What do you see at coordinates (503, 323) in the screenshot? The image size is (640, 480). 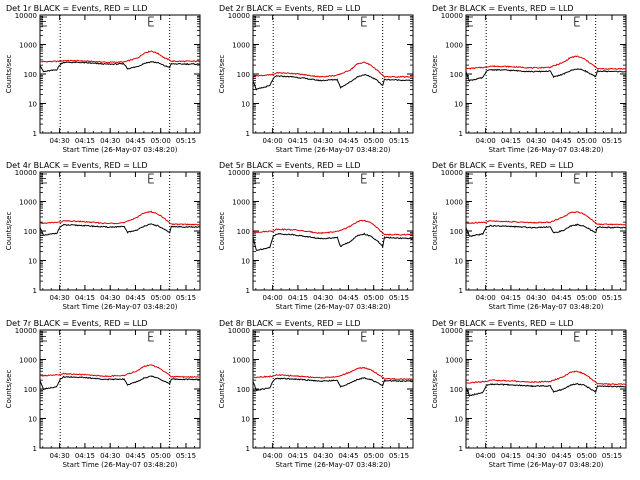 I see `panel-title: Det 9r BLACK = Events, RED = LLD` at bounding box center [503, 323].